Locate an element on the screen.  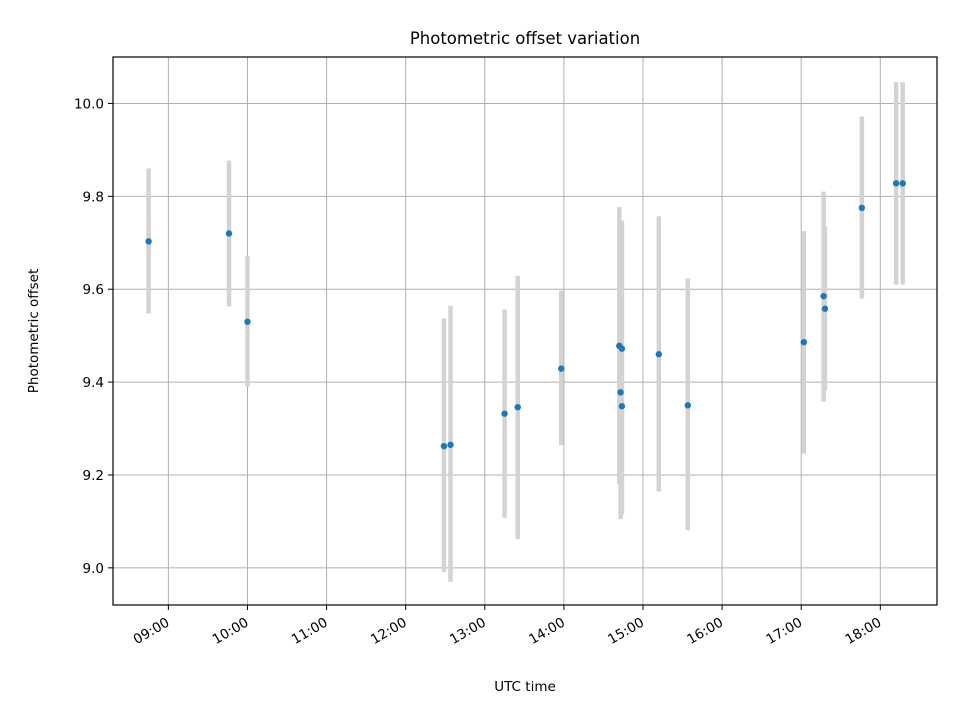
x-axis-label: UTC time is located at coordinates (525, 687).